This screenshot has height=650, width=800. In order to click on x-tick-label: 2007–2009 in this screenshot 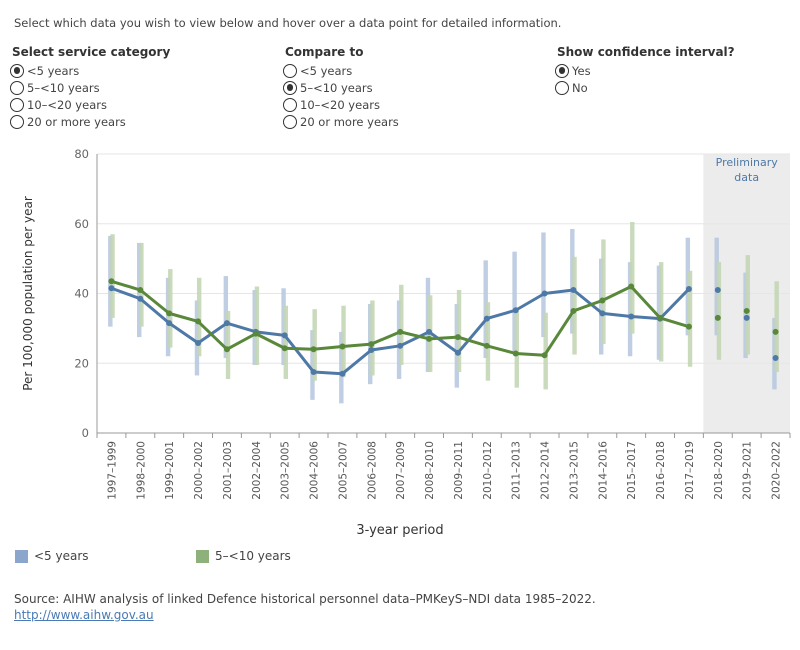, I will do `click(401, 470)`.